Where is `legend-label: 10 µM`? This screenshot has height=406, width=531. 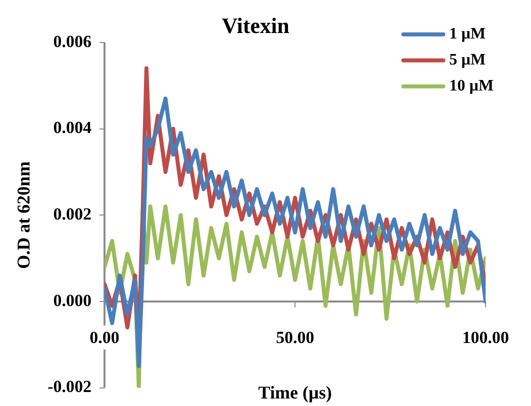
legend-label: 10 µM is located at coordinates (471, 86).